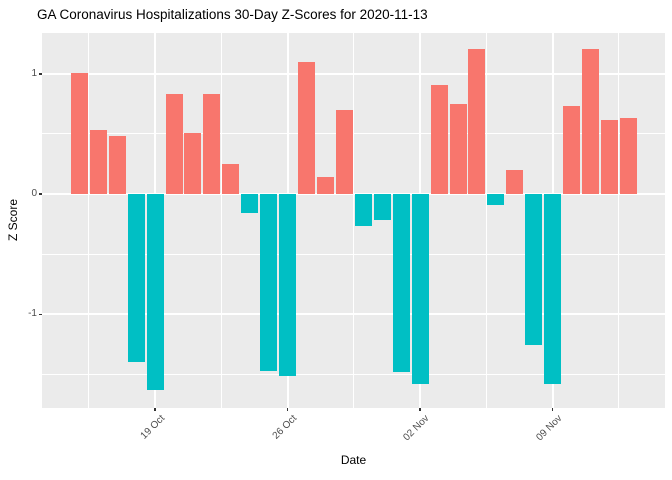 Image resolution: width=672 pixels, height=480 pixels. Describe the element at coordinates (549, 428) in the screenshot. I see `x-tick-label: 09 Nov` at that location.